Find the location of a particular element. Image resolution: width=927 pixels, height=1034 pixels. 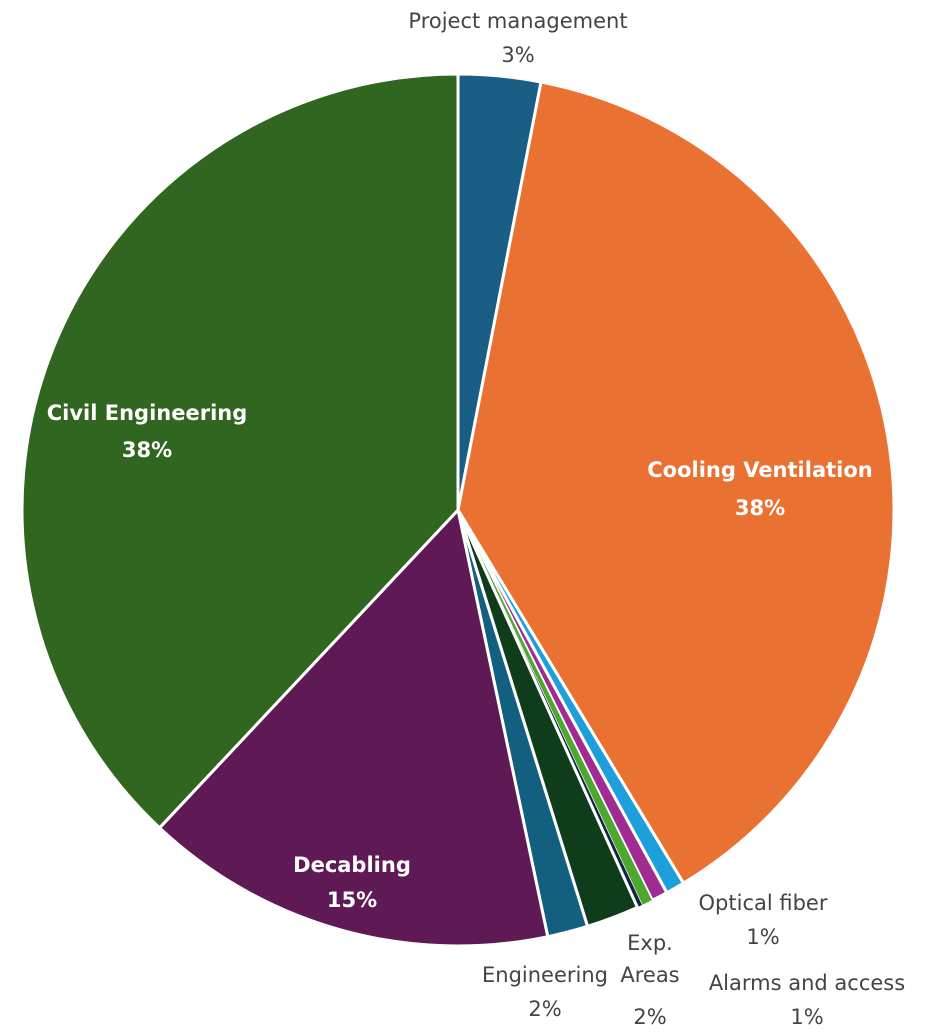

slice-label: Decabling is located at coordinates (352, 865).